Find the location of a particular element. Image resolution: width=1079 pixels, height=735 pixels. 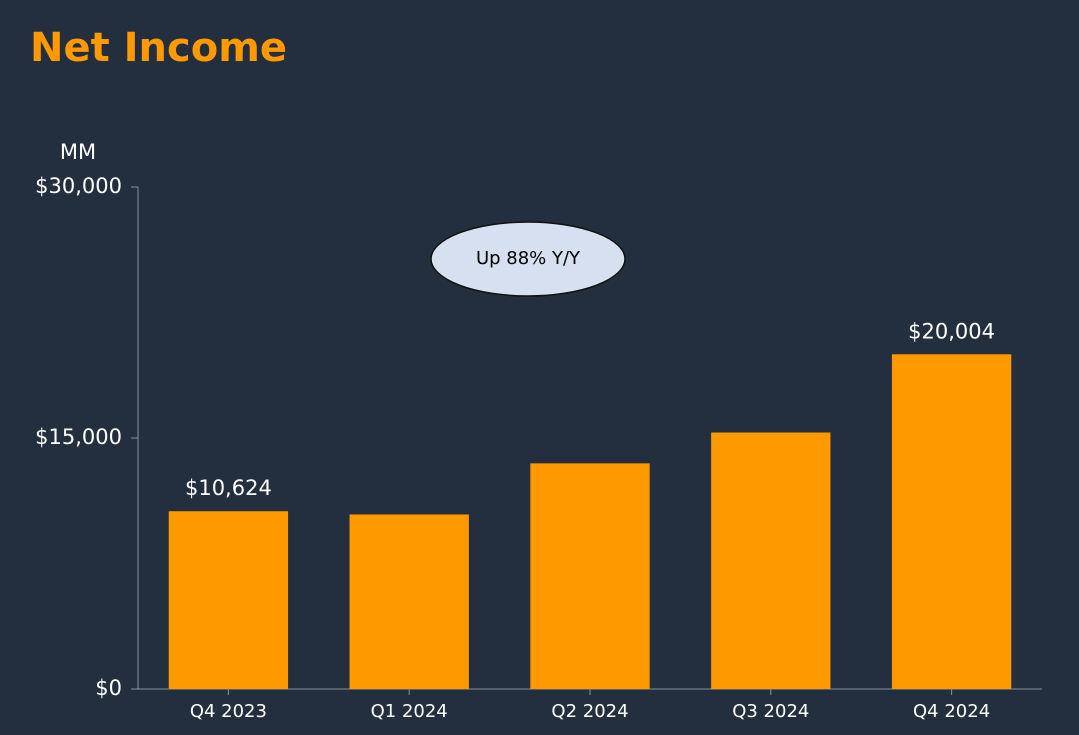

value-label: $10,624 is located at coordinates (228, 488).